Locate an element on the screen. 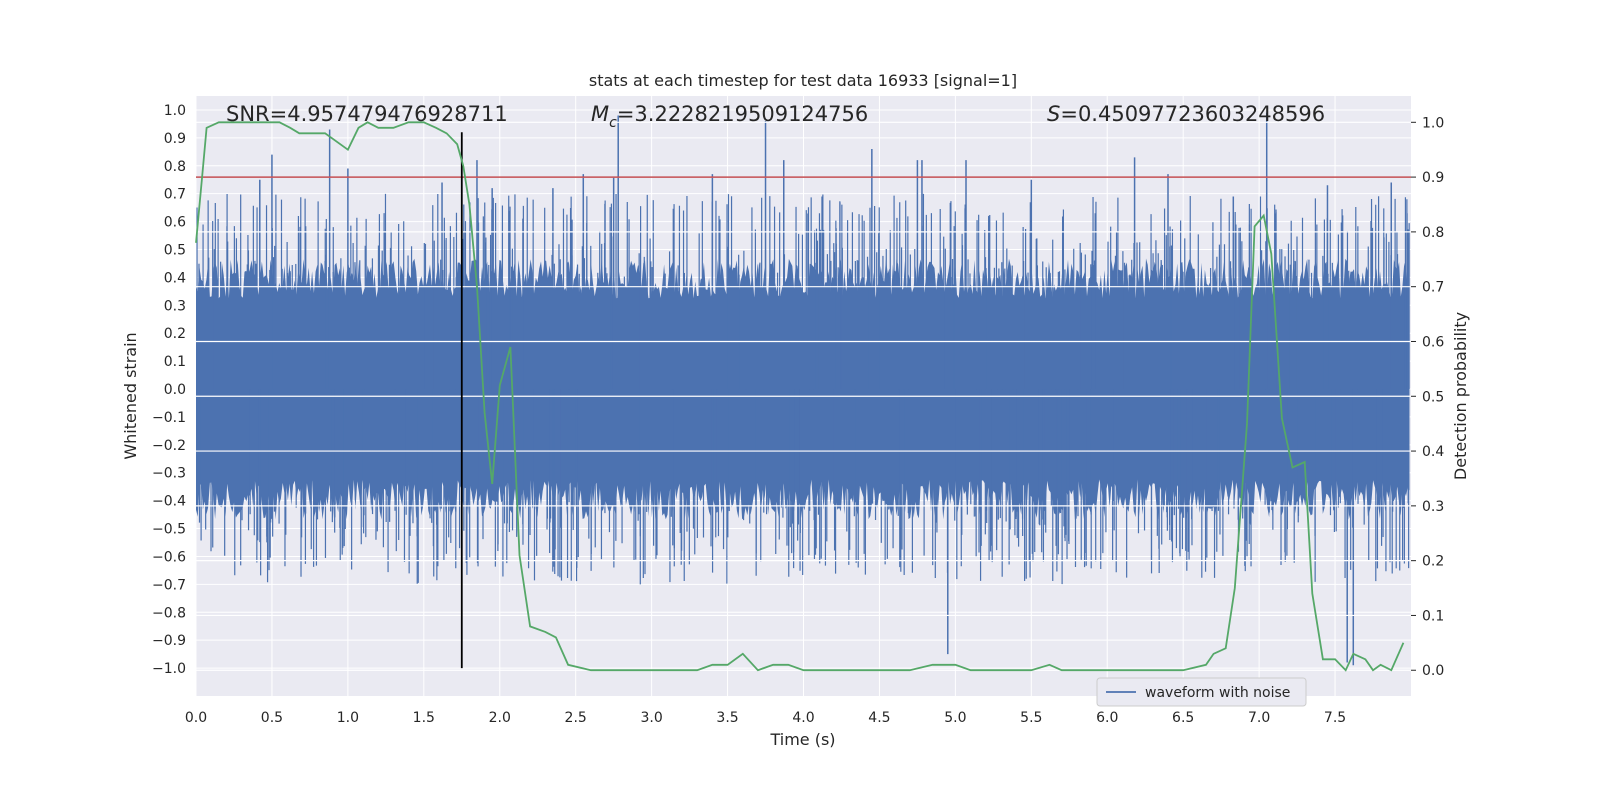 This screenshot has width=1600, height=804. y-axis-label: Whitened strain is located at coordinates (130, 395).